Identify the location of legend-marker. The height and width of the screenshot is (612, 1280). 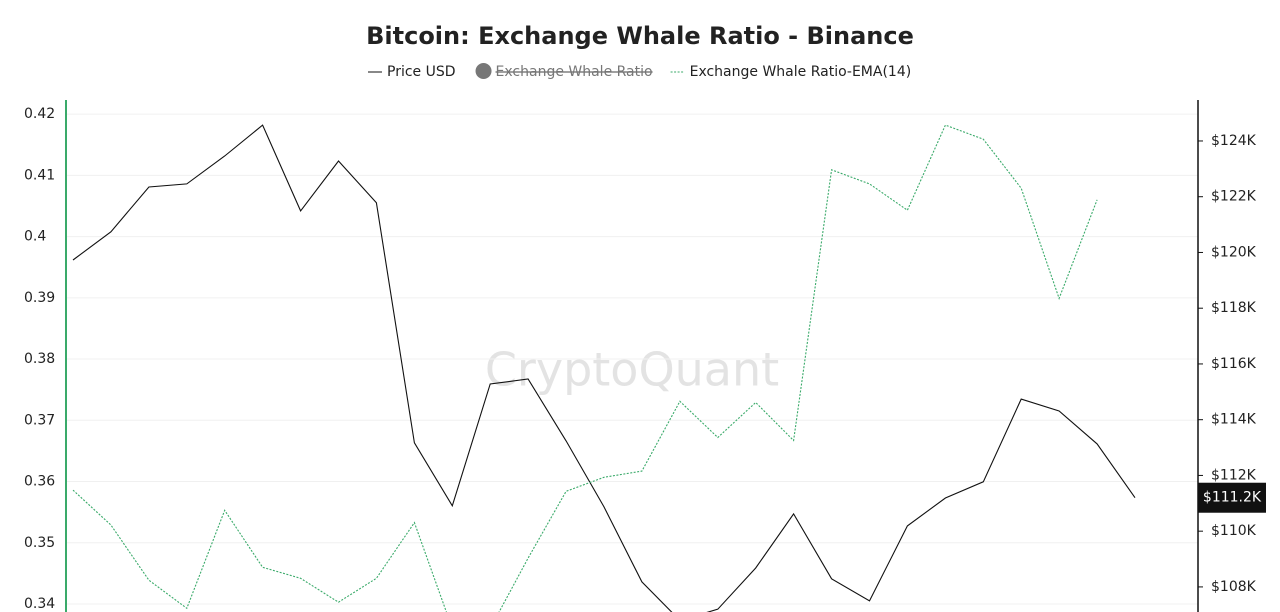
(483, 71).